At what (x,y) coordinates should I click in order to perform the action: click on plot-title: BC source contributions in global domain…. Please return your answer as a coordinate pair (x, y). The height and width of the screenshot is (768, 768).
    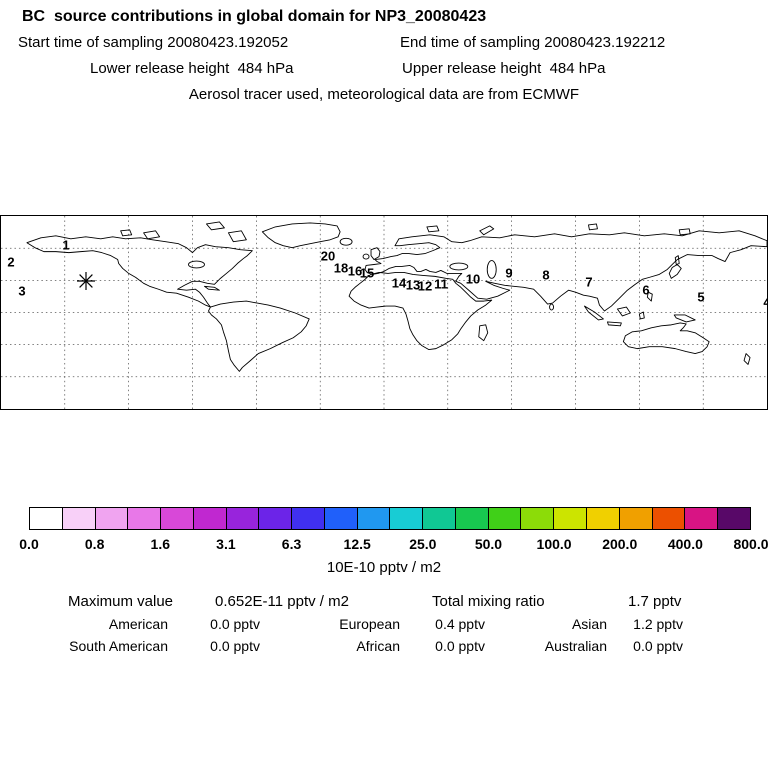
    Looking at the image, I should click on (254, 16).